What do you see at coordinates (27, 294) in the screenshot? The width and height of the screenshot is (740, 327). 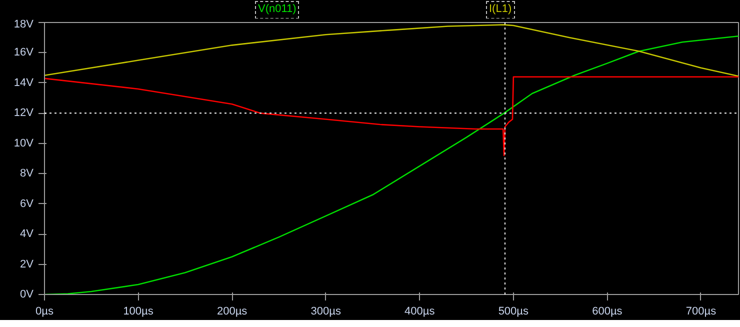 I see `y-tick-label: 0V` at bounding box center [27, 294].